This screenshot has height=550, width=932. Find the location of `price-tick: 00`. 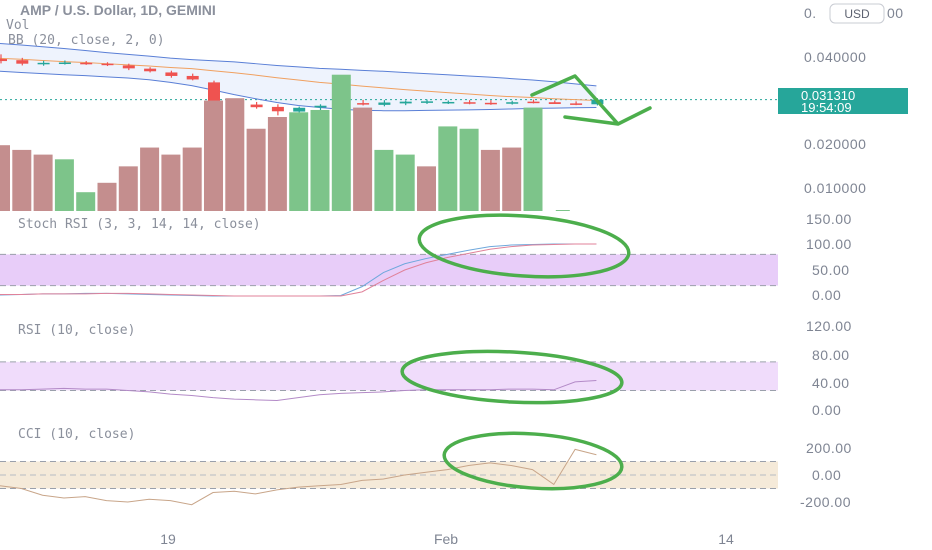

price-tick: 00 is located at coordinates (895, 13).